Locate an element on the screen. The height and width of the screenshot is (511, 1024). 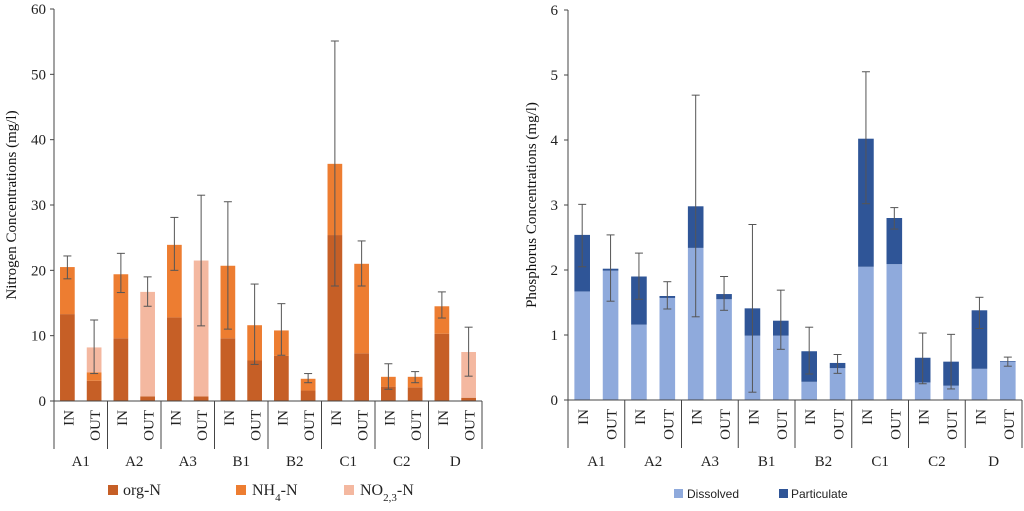
y-axis-title: Nitrogen Concentrations (mg/l) is located at coordinates (12, 204).